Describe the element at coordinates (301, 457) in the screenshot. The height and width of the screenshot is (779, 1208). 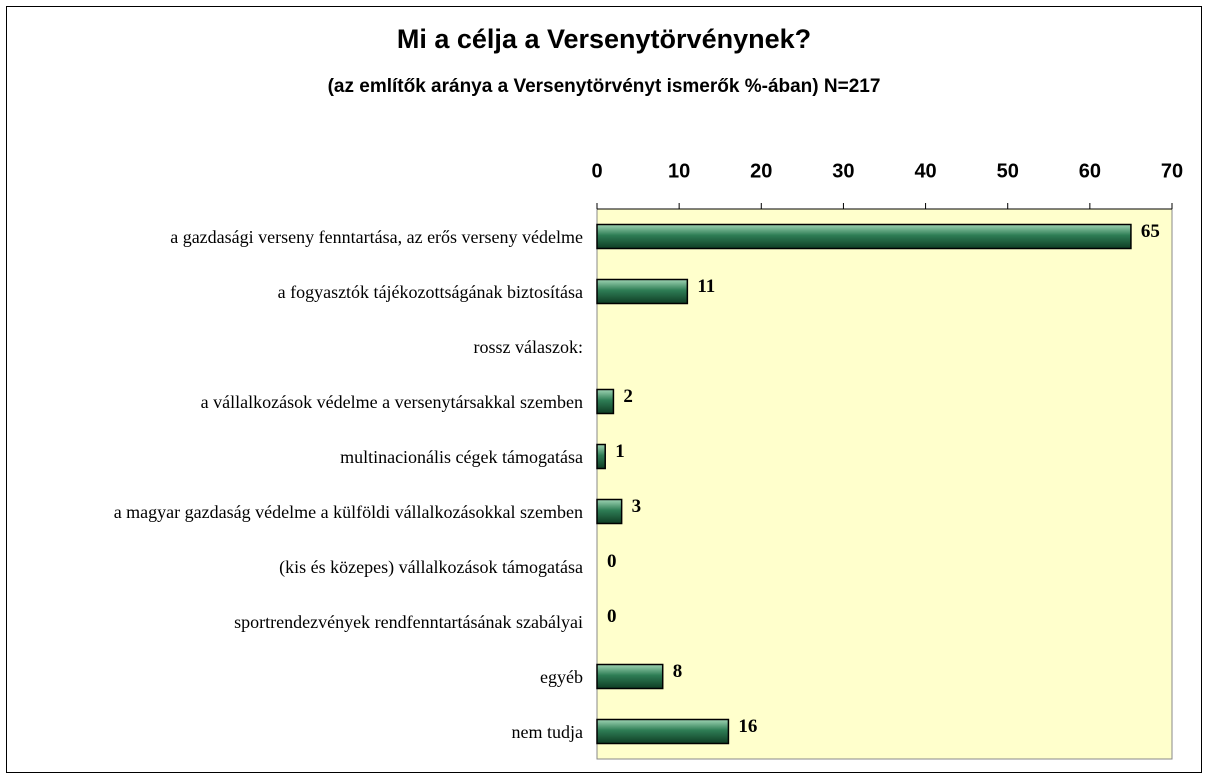
I see `y-tick-label: multinacionális cégek támogatása` at that location.